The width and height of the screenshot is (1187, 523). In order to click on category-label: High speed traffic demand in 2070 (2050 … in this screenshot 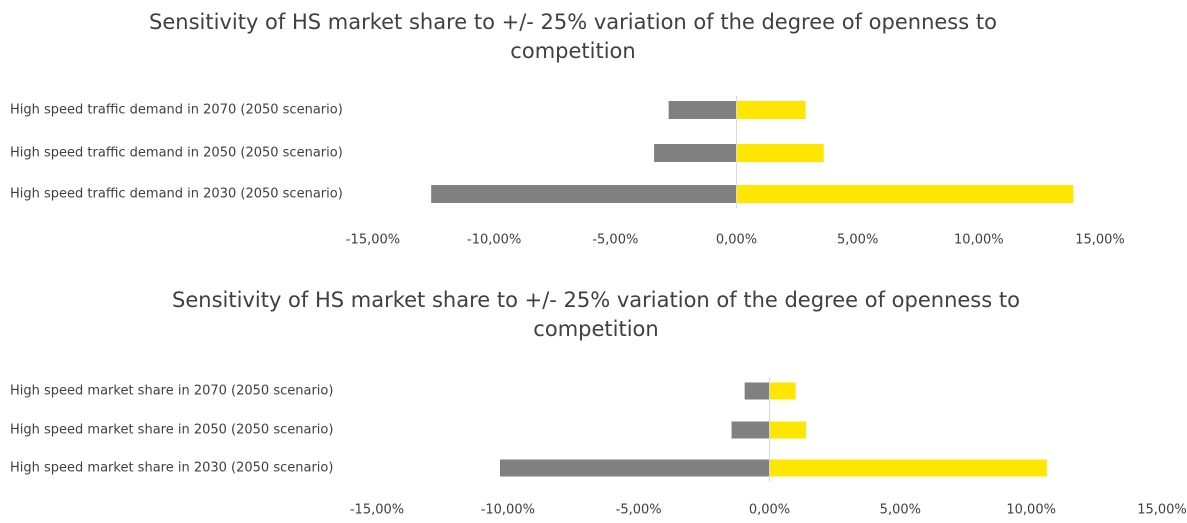, I will do `click(176, 110)`.